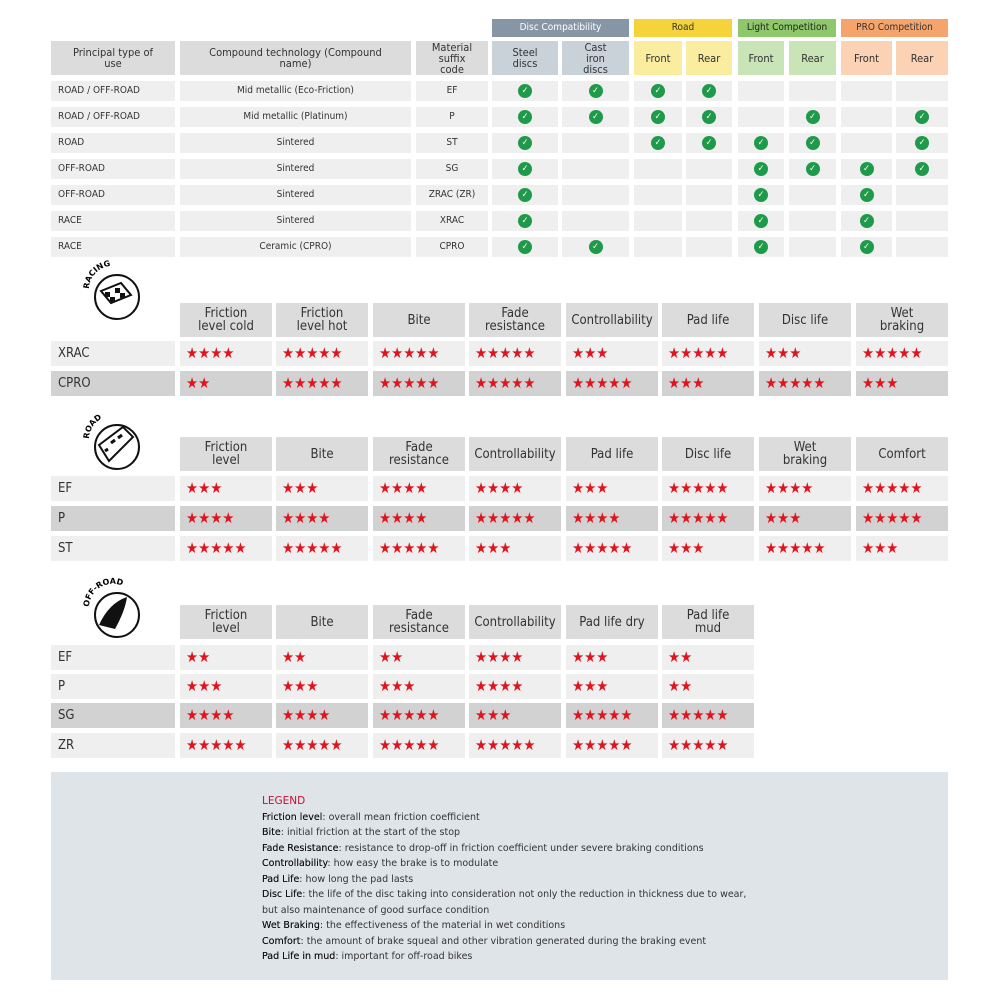 The image size is (1000, 1000). What do you see at coordinates (291, 925) in the screenshot?
I see `legend-term: Wet Braking` at bounding box center [291, 925].